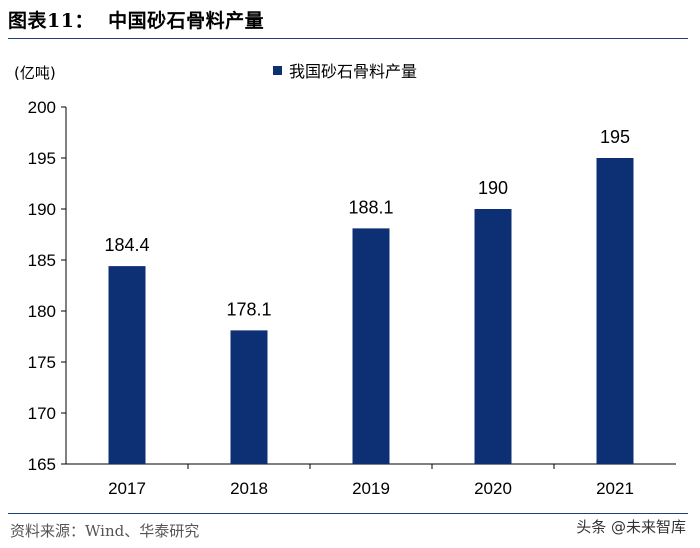 This screenshot has width=700, height=548. Describe the element at coordinates (353, 71) in the screenshot. I see `legend-label: 我国砂石骨料产量` at that location.